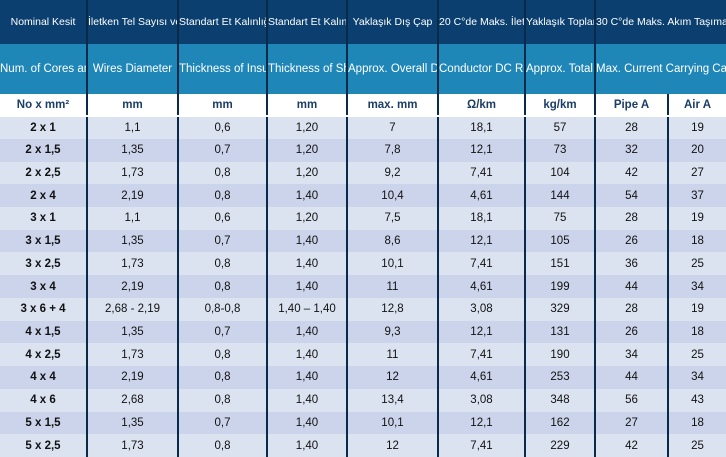 Image resolution: width=726 pixels, height=457 pixels. Describe the element at coordinates (482, 309) in the screenshot. I see `cell-dc-resistance: 3,08` at that location.